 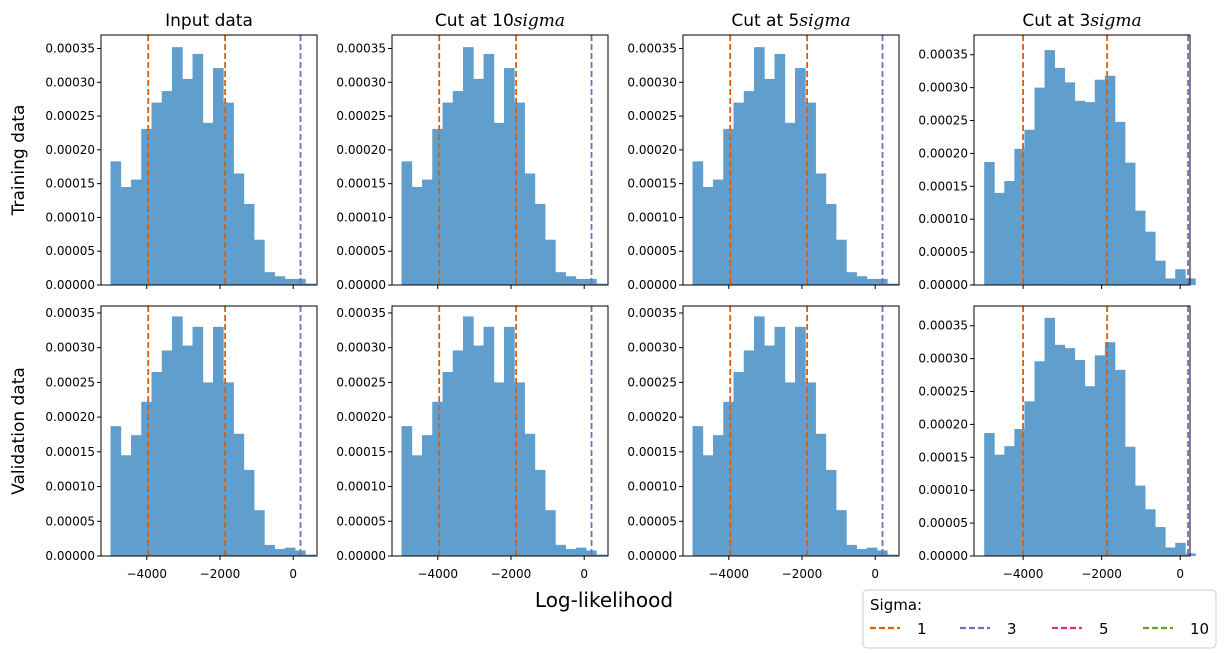 I want to click on legend-entry-label: 1, so click(x=922, y=629).